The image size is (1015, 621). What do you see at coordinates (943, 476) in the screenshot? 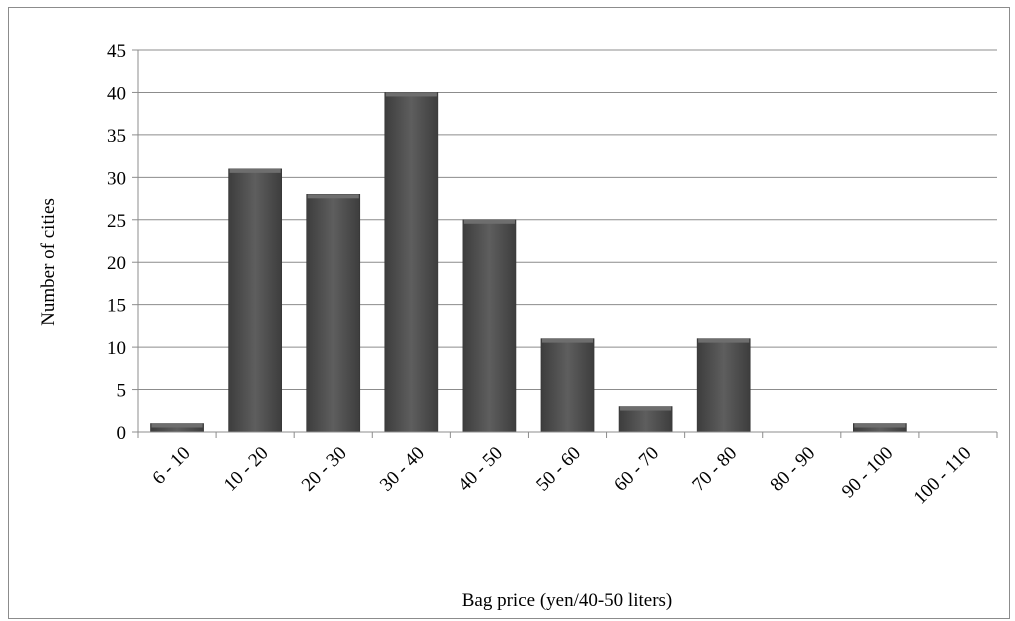
I see `x-tick-label: 100 - 110` at bounding box center [943, 476].